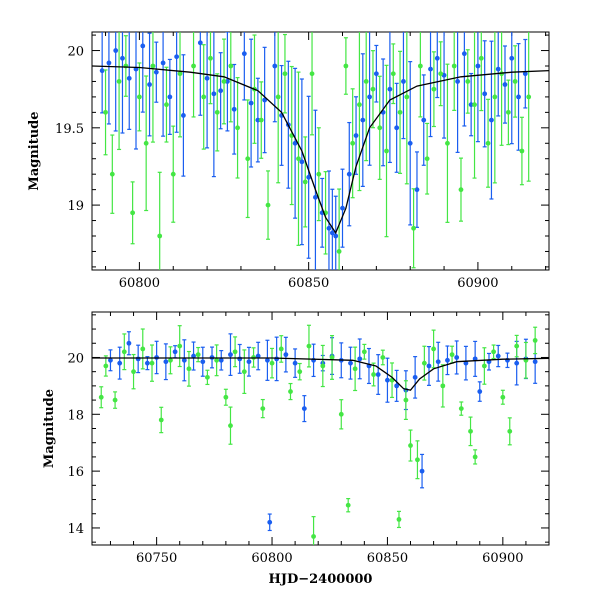 Image resolution: width=600 pixels, height=600 pixels. I want to click on x-tick-label: 60850, so click(387, 558).